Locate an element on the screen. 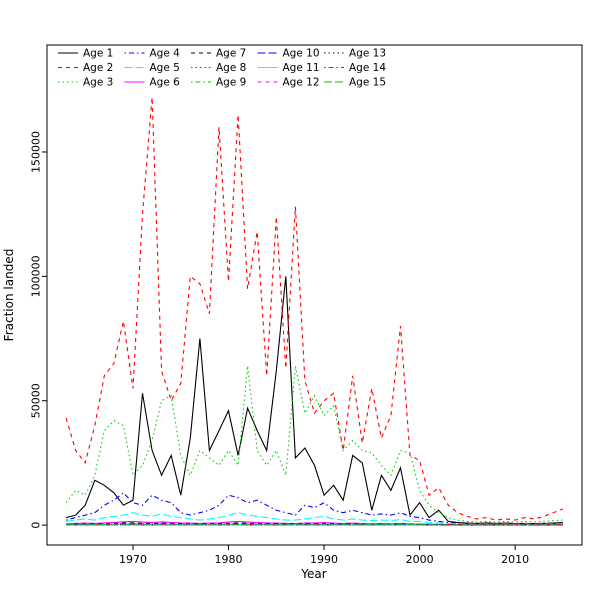 This screenshot has width=600, height=604. legend-label: Age 14 is located at coordinates (367, 68).